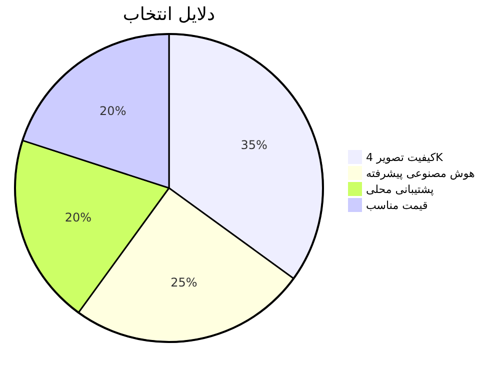 This screenshot has height=375, width=500. What do you see at coordinates (397, 205) in the screenshot?
I see `legend-label: قیمت مناسب` at bounding box center [397, 205].